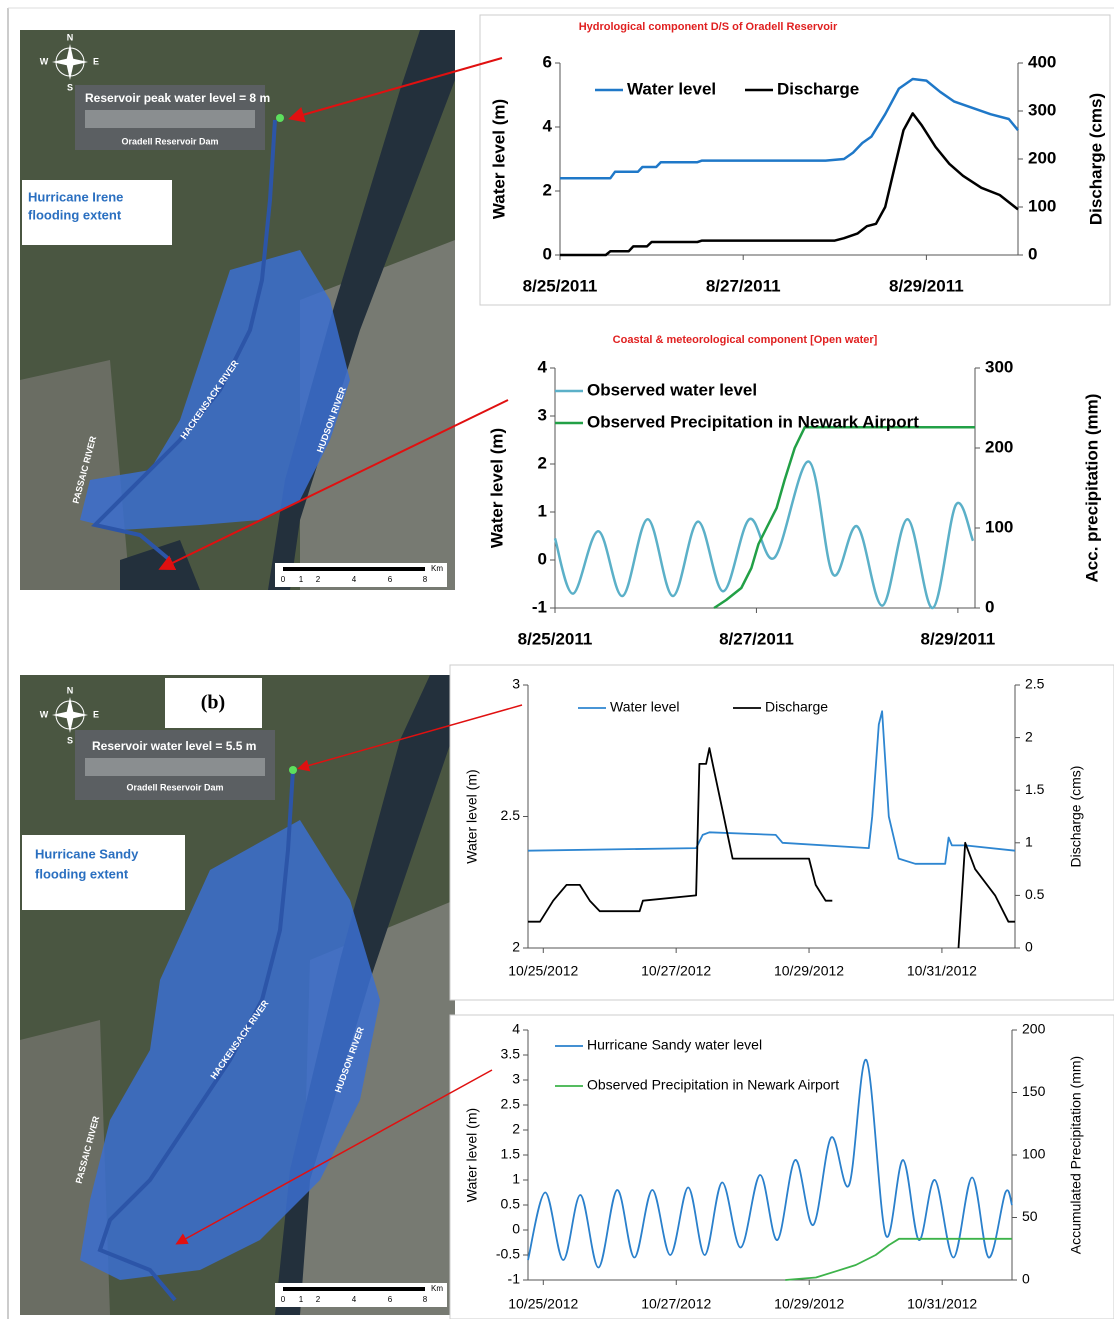 The image size is (1114, 1319). I want to click on y-tick-label: 4, so click(516, 1029).